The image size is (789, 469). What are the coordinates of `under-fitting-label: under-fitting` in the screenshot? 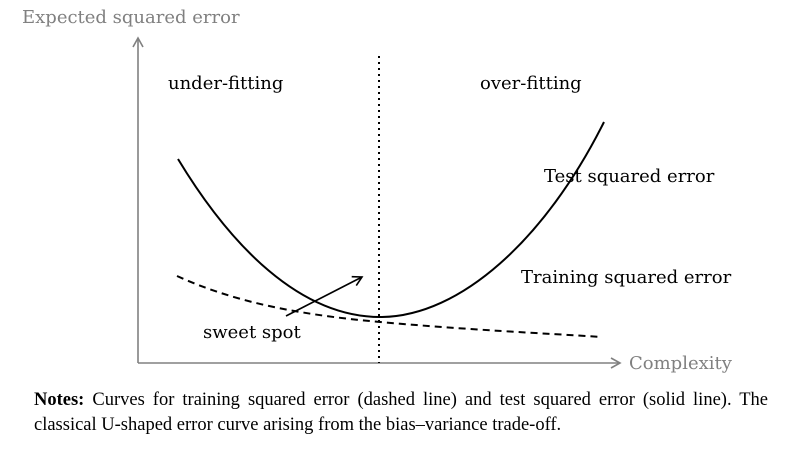 It's located at (225, 83).